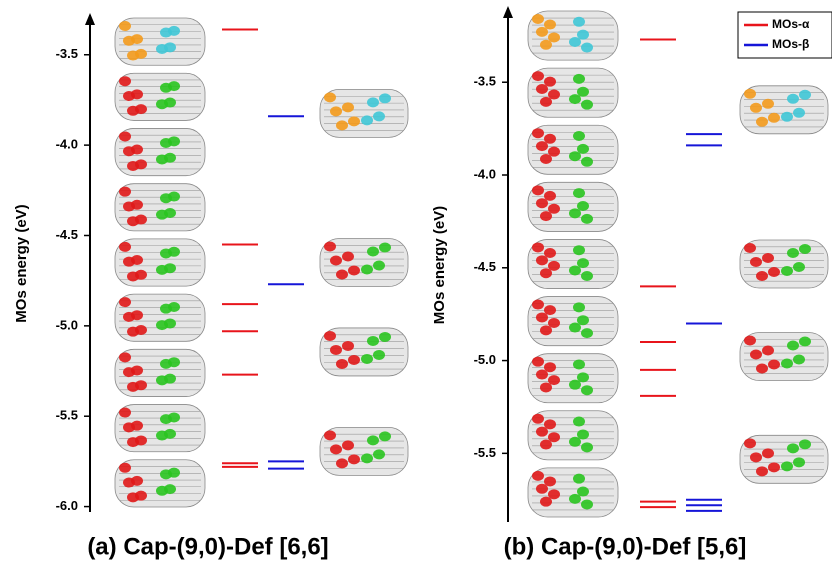  I want to click on y-tick-label: -5.5, so click(67, 415).